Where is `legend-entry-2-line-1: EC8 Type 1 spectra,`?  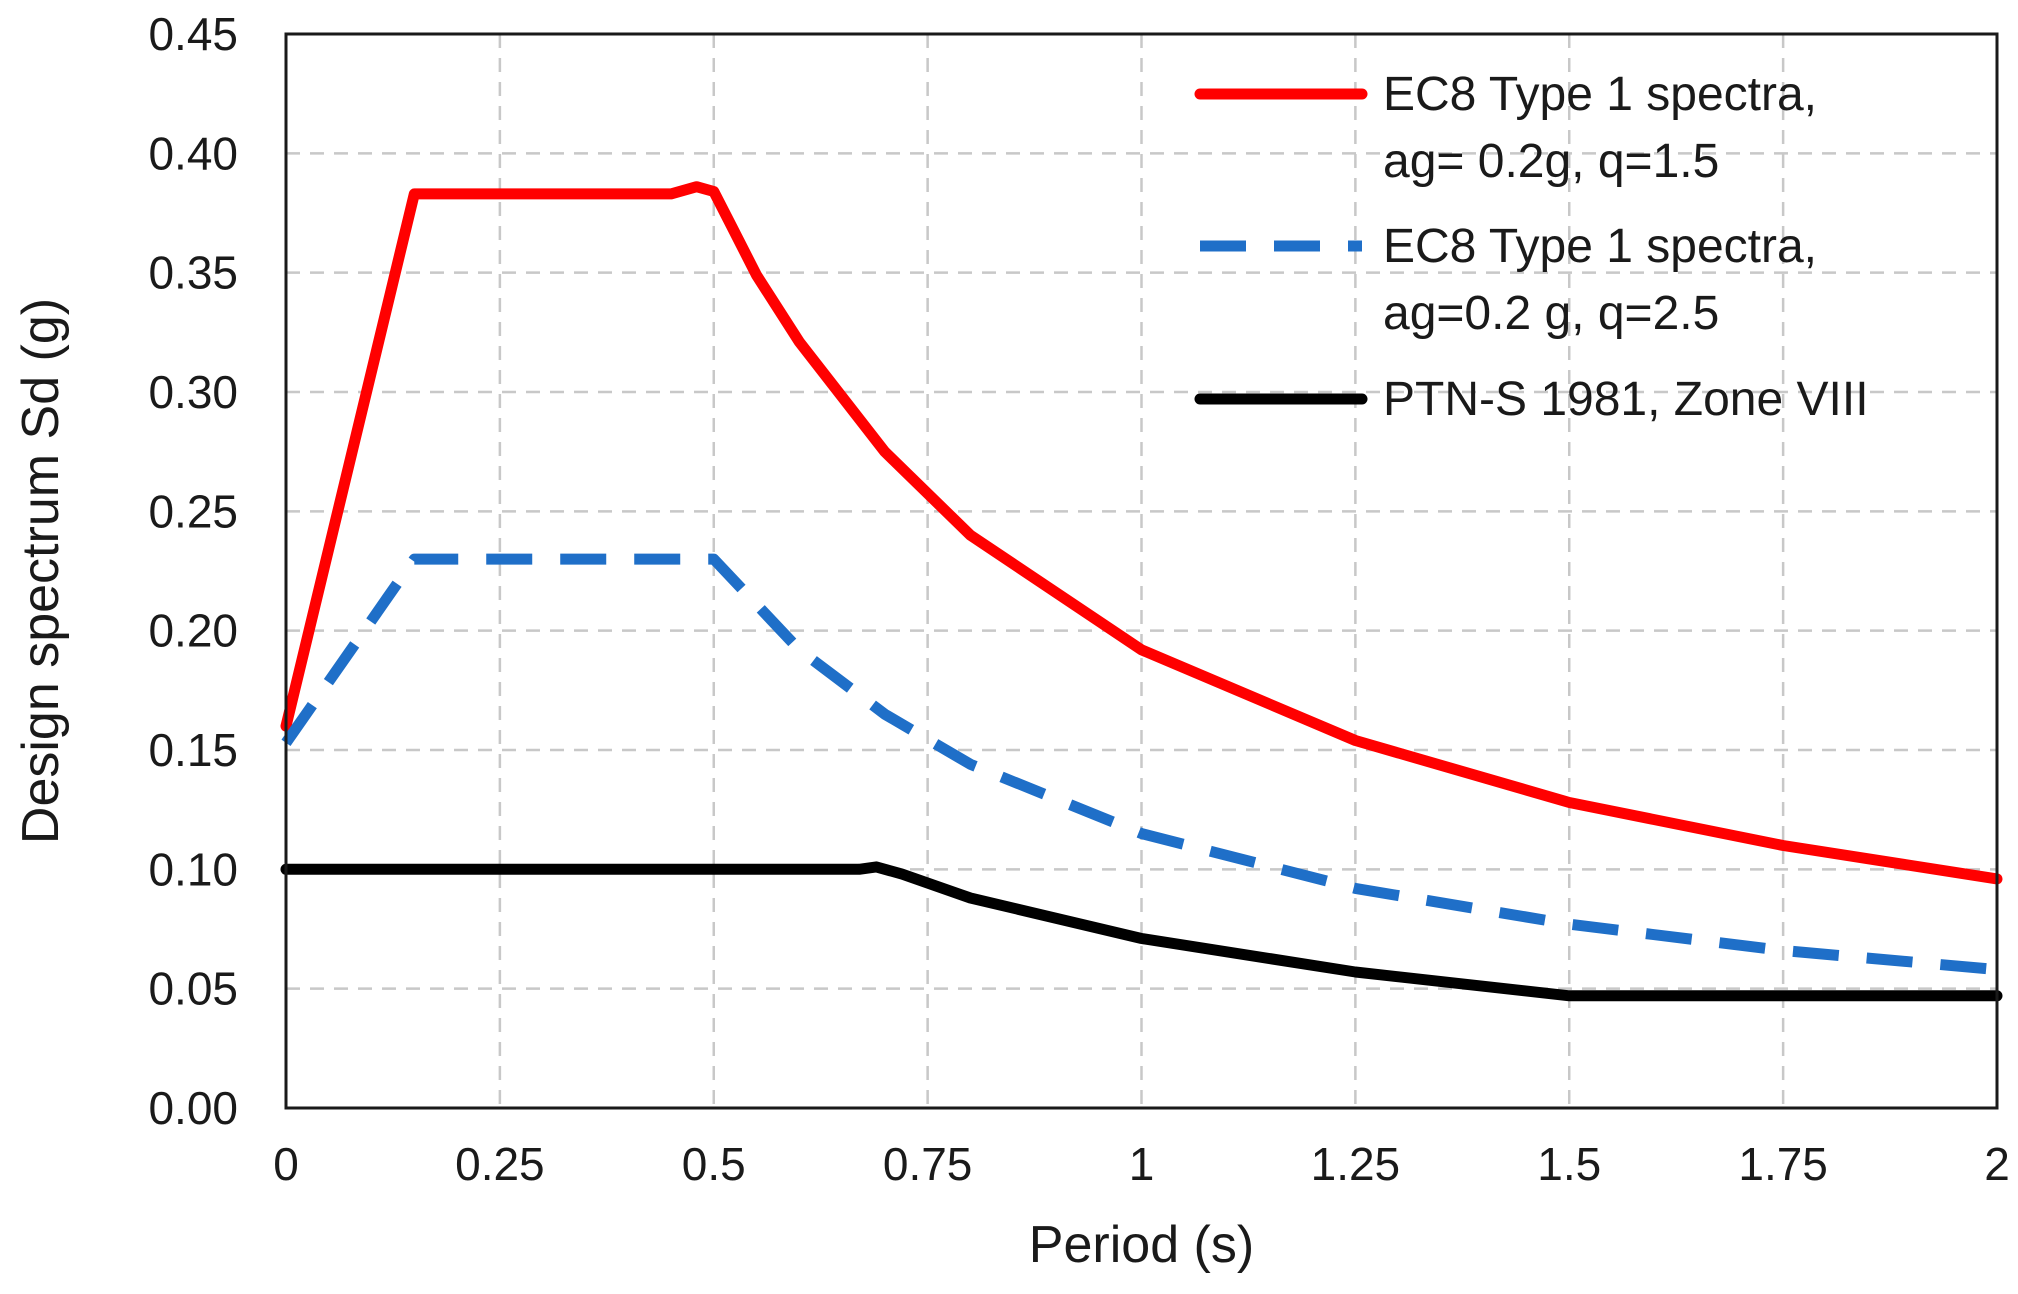
legend-entry-2-line-1: EC8 Type 1 spectra, is located at coordinates (1600, 246).